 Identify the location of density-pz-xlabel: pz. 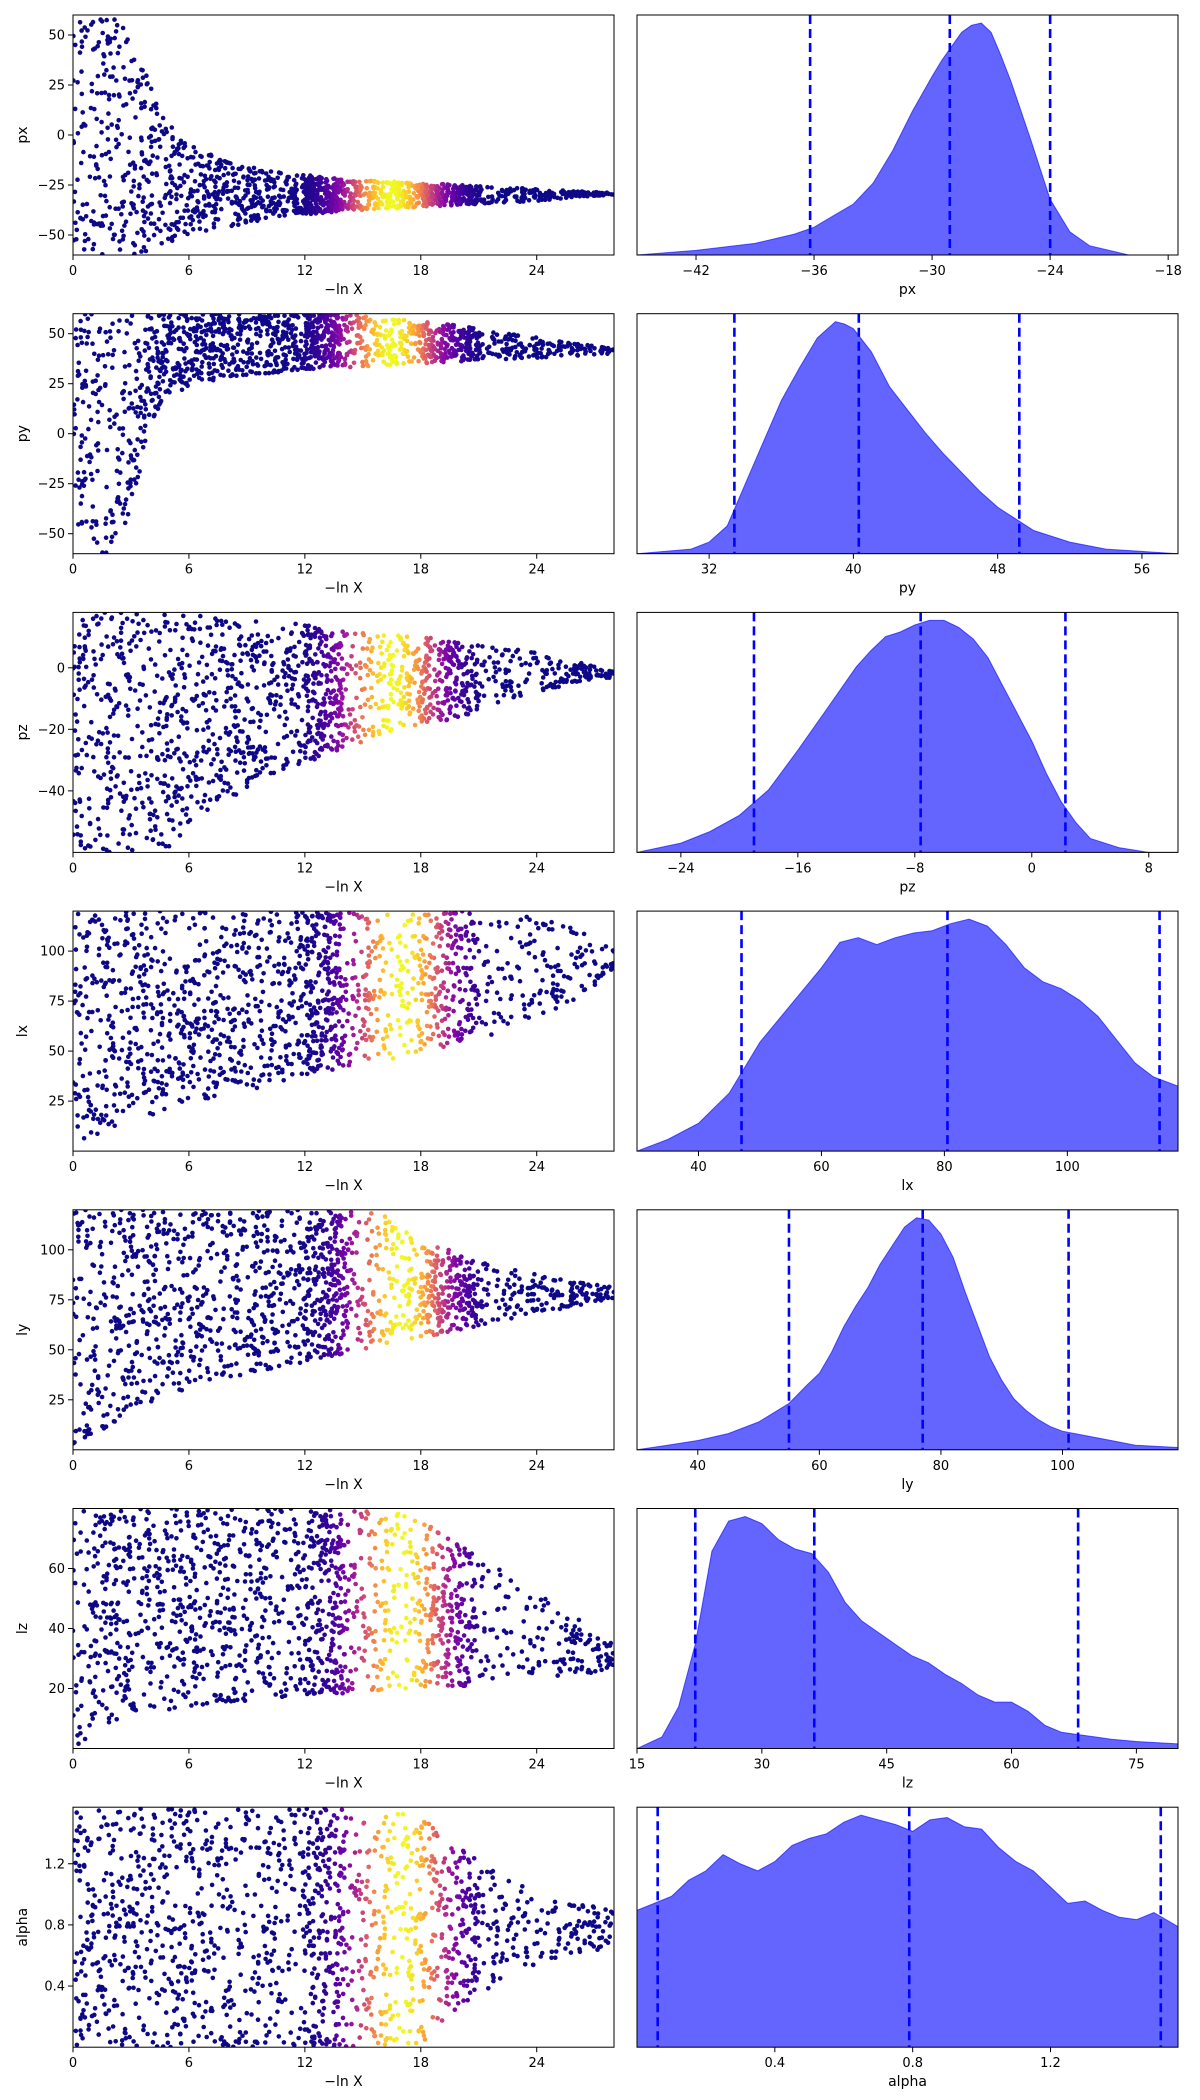
(907, 887).